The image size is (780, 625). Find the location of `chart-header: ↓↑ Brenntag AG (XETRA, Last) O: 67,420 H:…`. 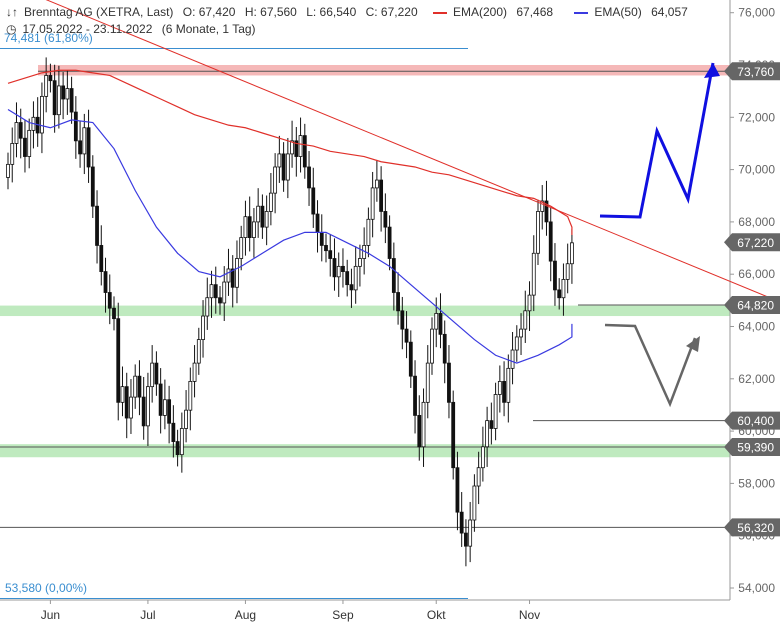

chart-header: ↓↑ Brenntag AG (XETRA, Last) O: 67,420 H:… is located at coordinates (353, 12).